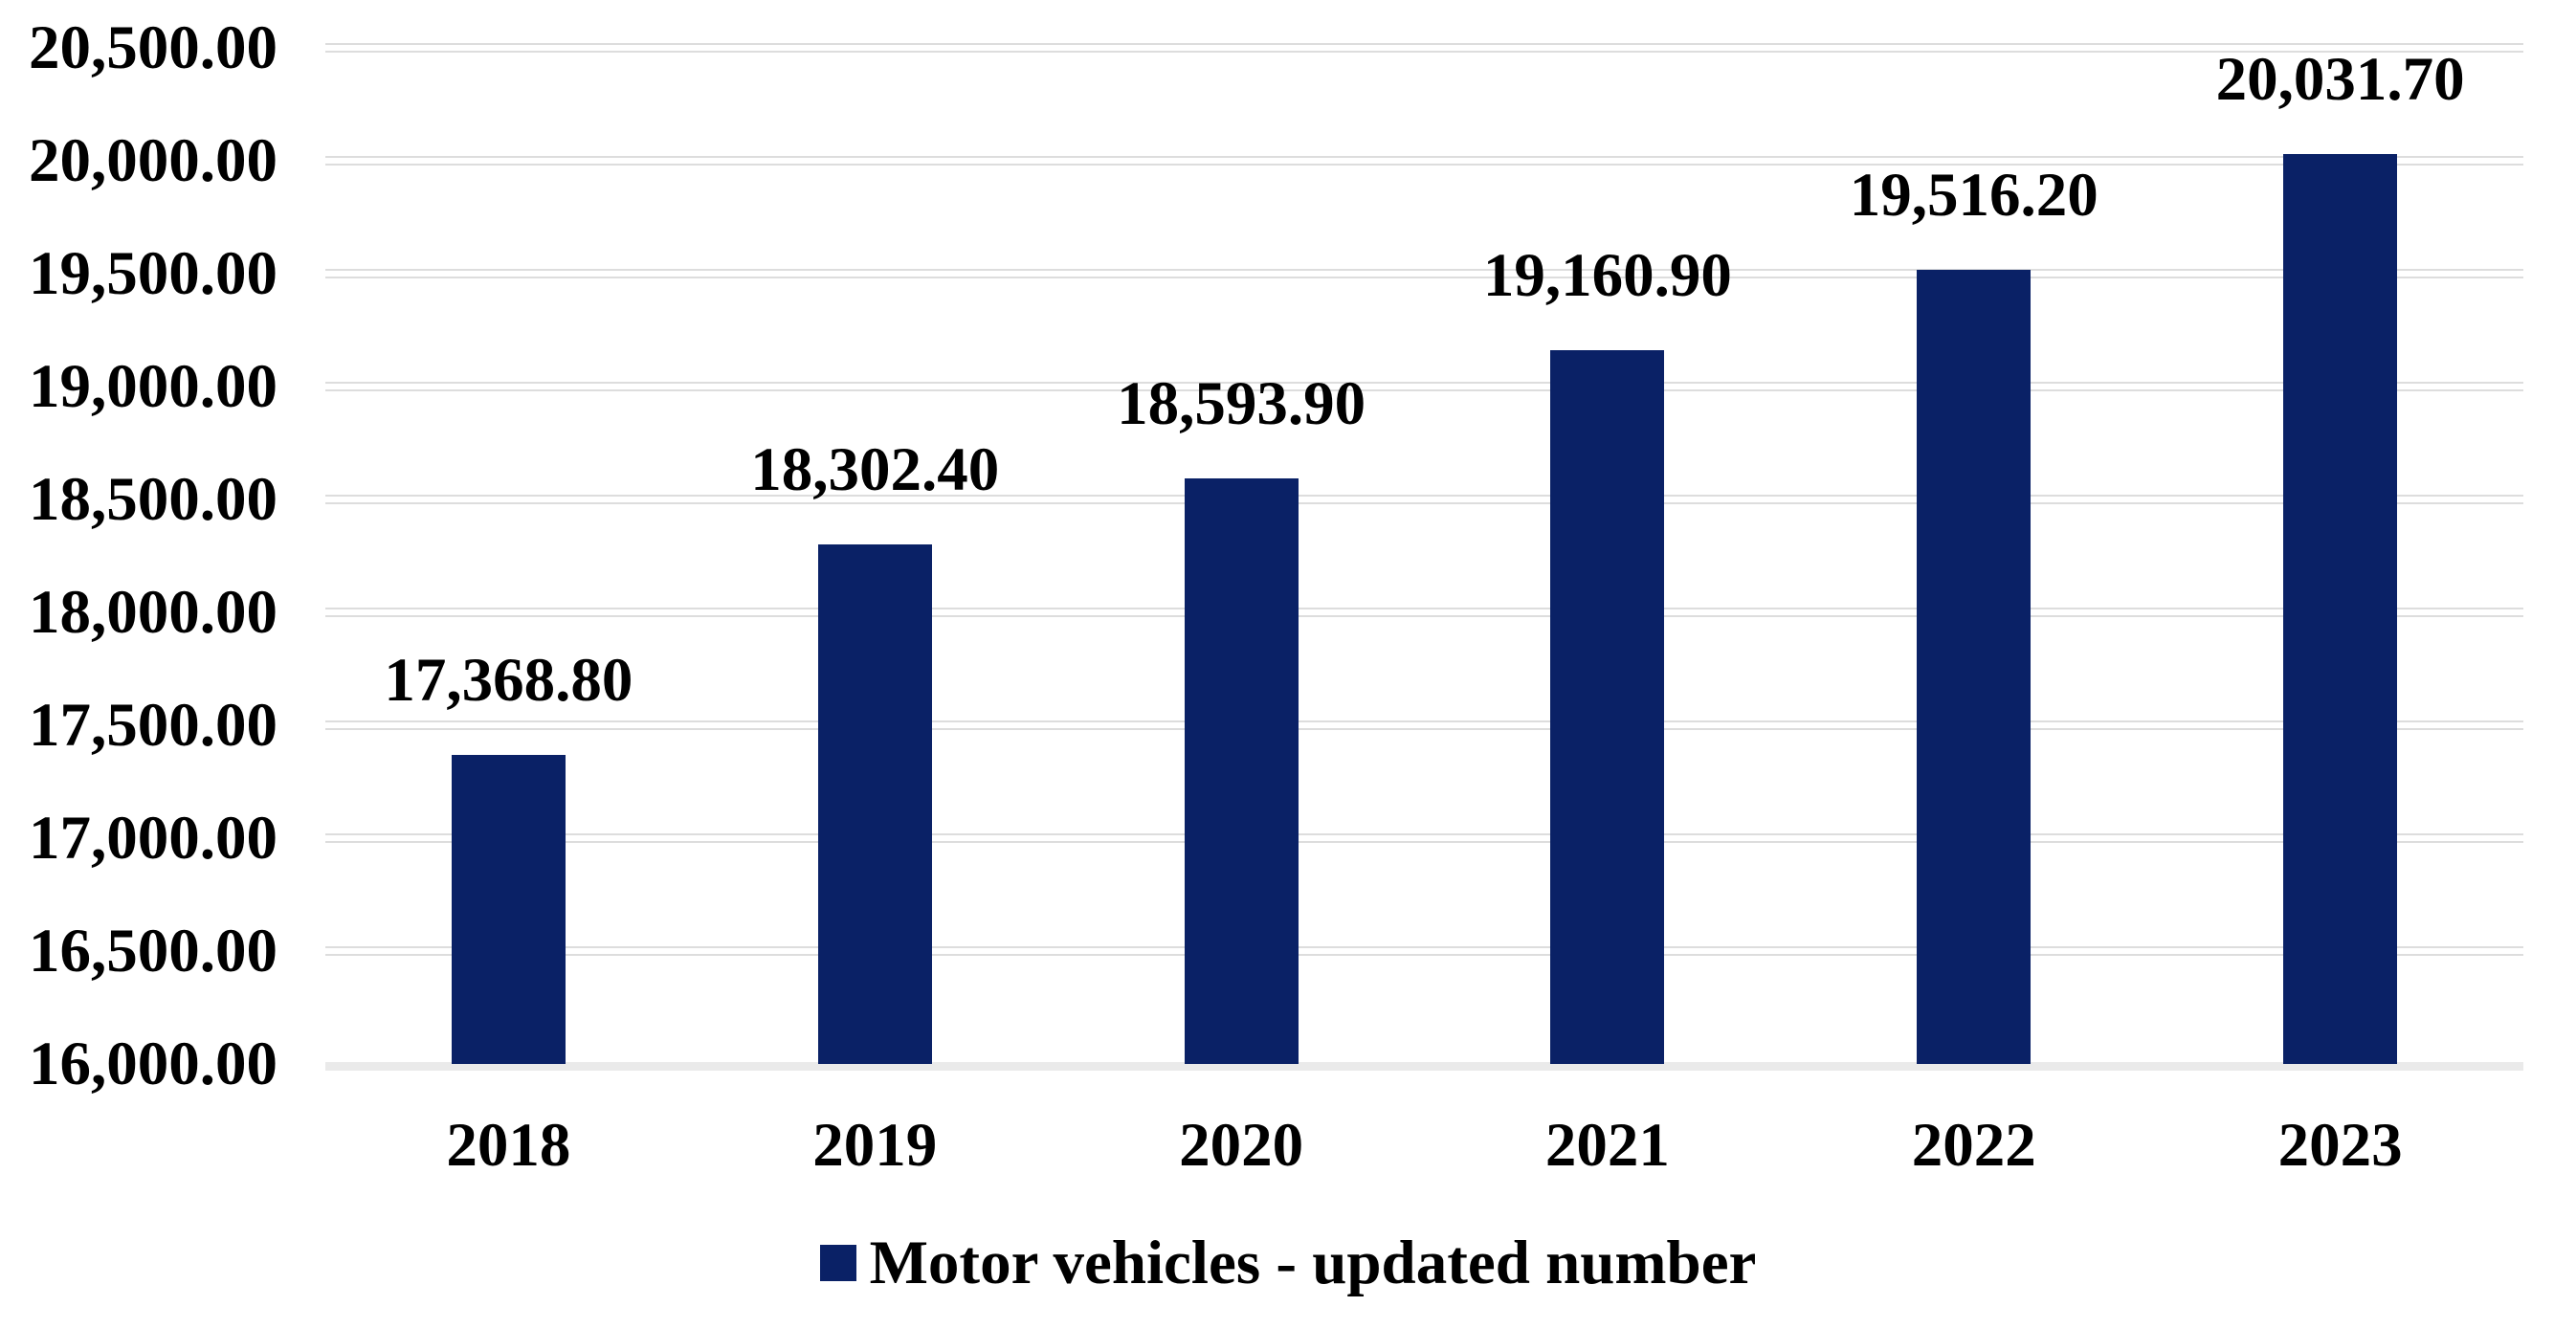  What do you see at coordinates (1241, 770) in the screenshot?
I see `bar-2020` at bounding box center [1241, 770].